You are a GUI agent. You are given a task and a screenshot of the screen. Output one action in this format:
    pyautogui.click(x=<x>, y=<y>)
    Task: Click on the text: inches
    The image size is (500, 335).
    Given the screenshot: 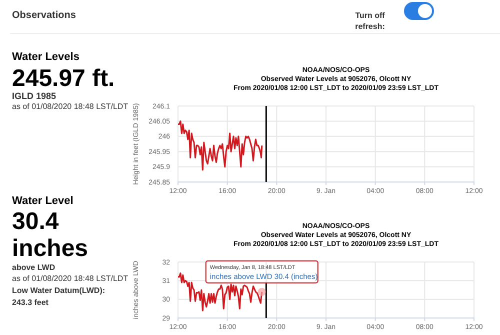 What is the action you would take?
    pyautogui.click(x=50, y=248)
    